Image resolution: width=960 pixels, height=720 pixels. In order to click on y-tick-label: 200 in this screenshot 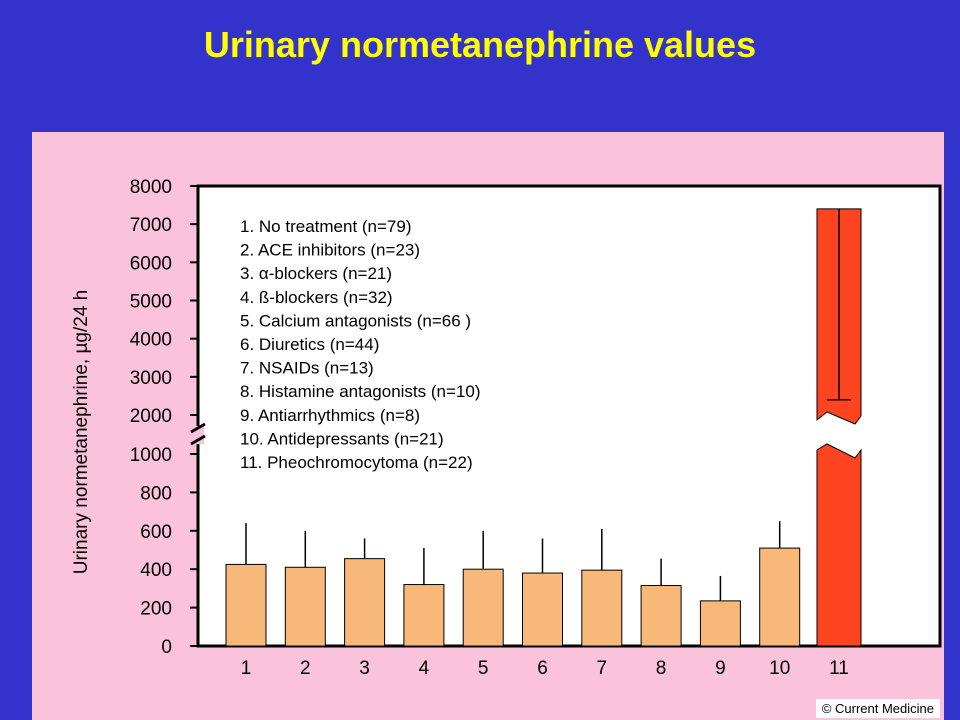, I will do `click(156, 609)`.